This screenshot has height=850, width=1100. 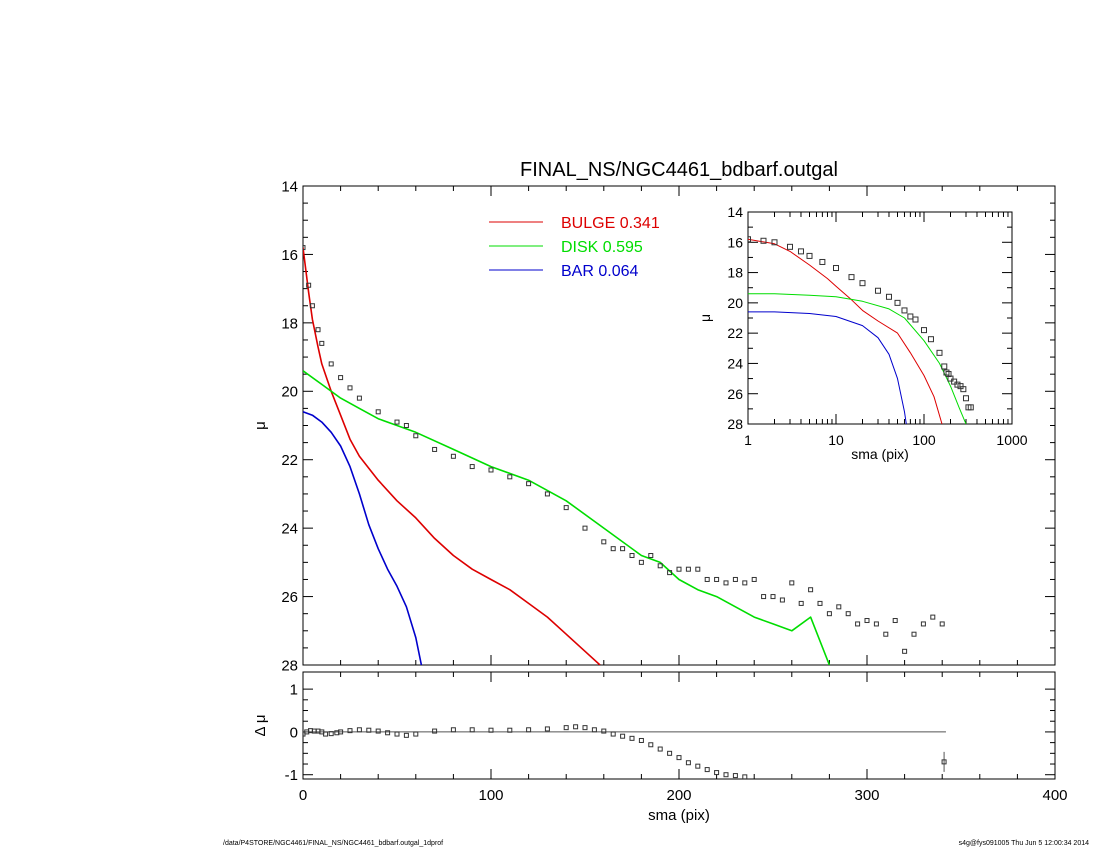 I want to click on resid-xtick-label: 200, so click(x=678, y=795).